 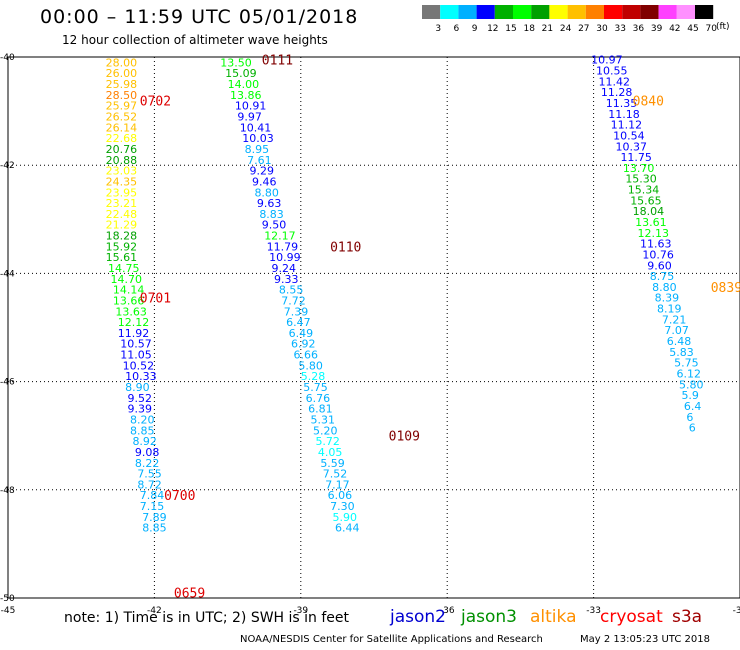 I want to click on wave-height-label: 6.12, so click(x=689, y=373).